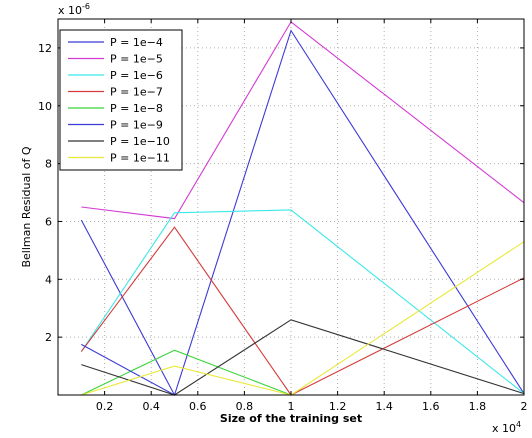 The width and height of the screenshot is (532, 438). Describe the element at coordinates (291, 406) in the screenshot. I see `x-tick-label: 1` at that location.